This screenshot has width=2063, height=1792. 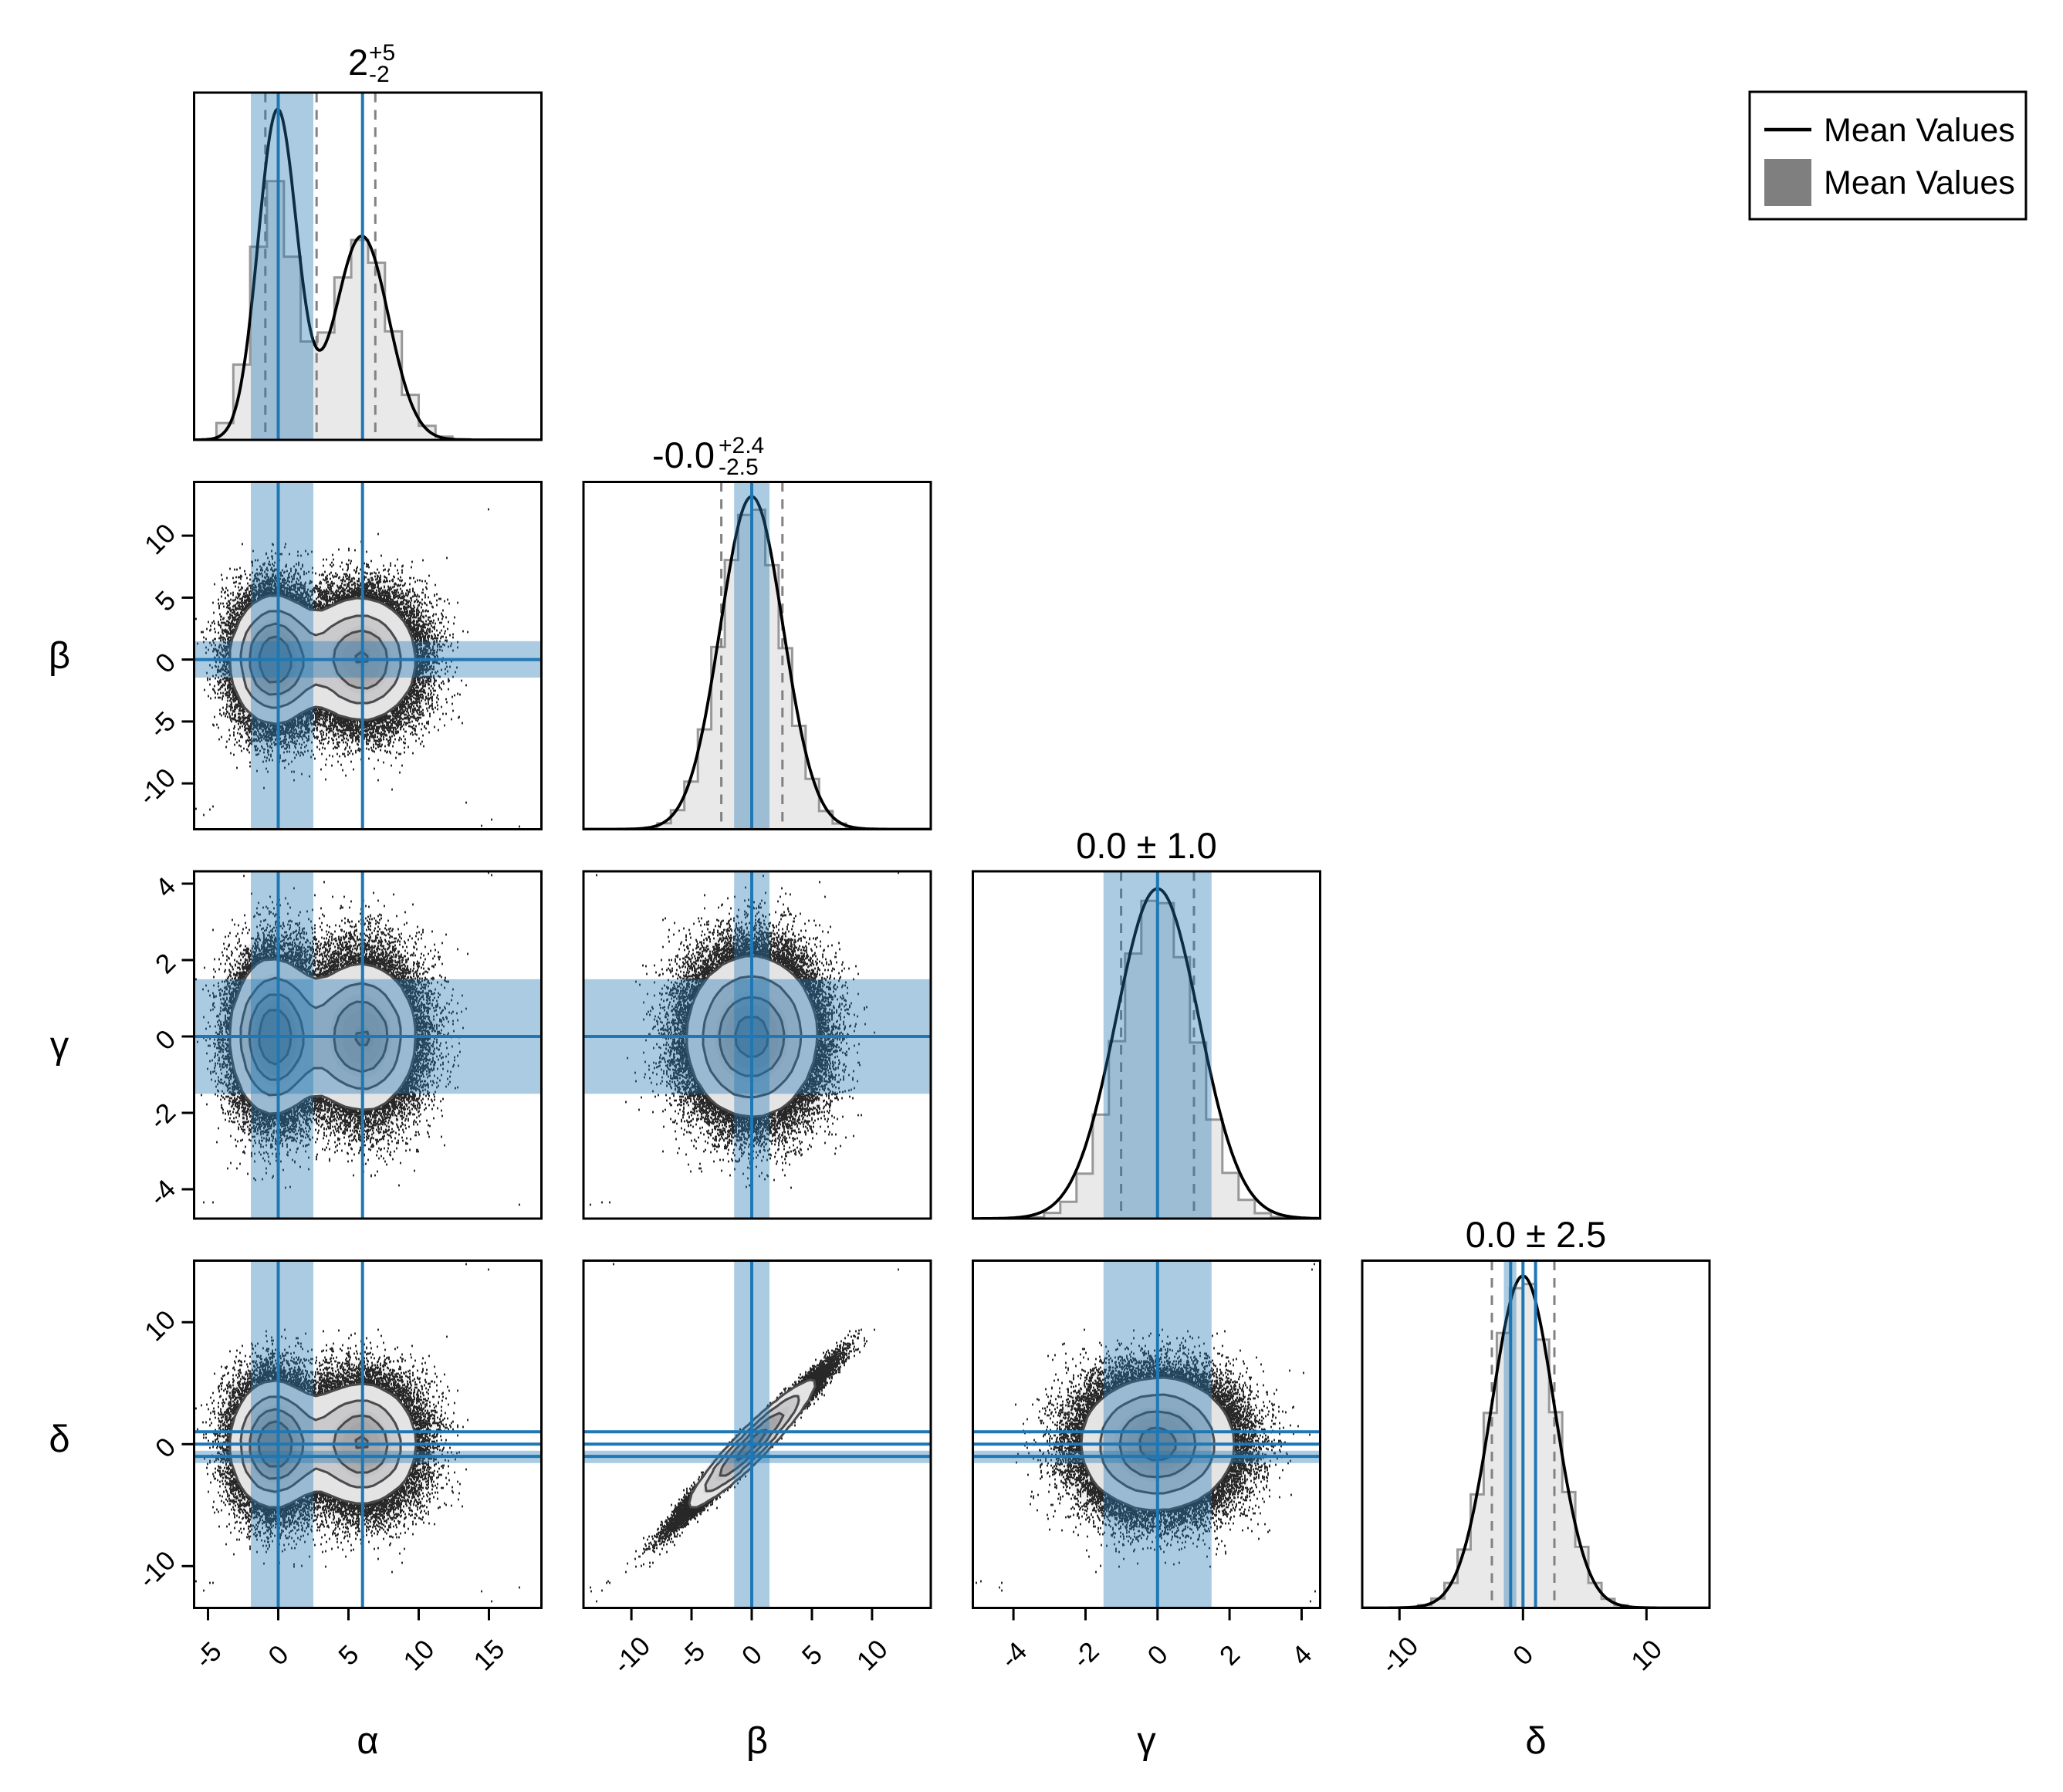 What do you see at coordinates (1536, 1234) in the screenshot?
I see `svg-text: 0.0 ± 2.5` at bounding box center [1536, 1234].